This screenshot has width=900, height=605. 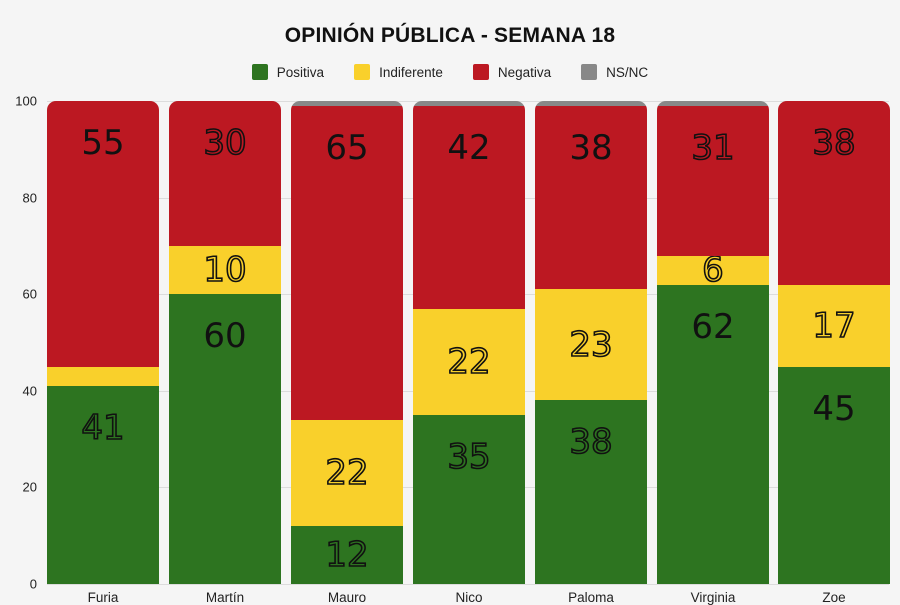 I want to click on chart-title: OPINIÓN PÚBLICA - SEMANA 18, so click(x=450, y=35).